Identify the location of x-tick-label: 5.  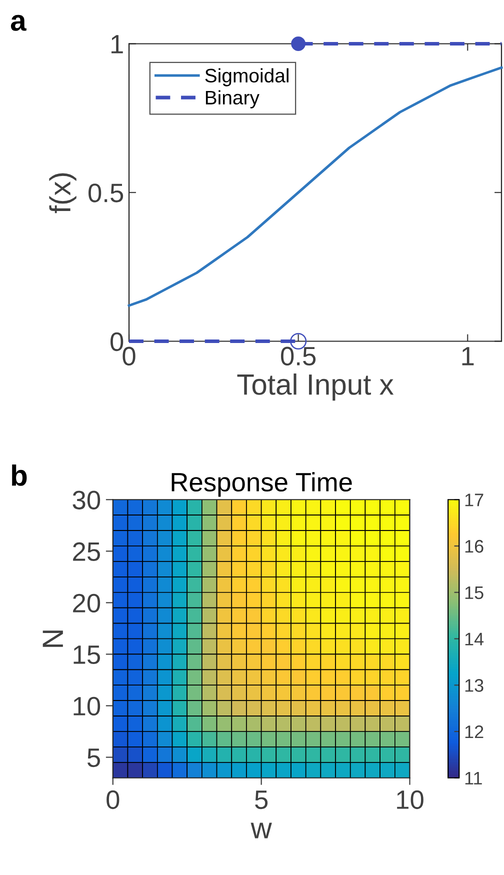
(261, 800).